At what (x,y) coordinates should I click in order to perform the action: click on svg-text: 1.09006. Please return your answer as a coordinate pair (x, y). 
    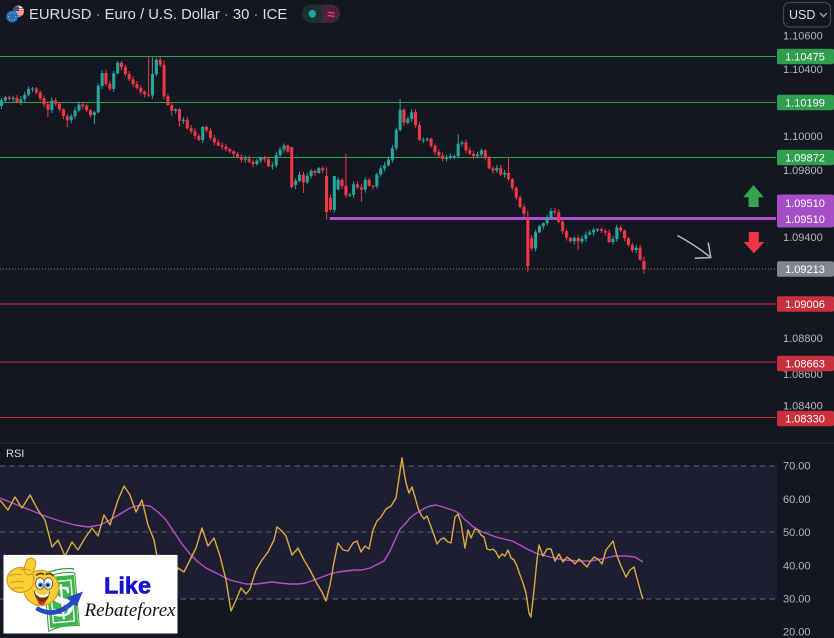
    Looking at the image, I should click on (805, 305).